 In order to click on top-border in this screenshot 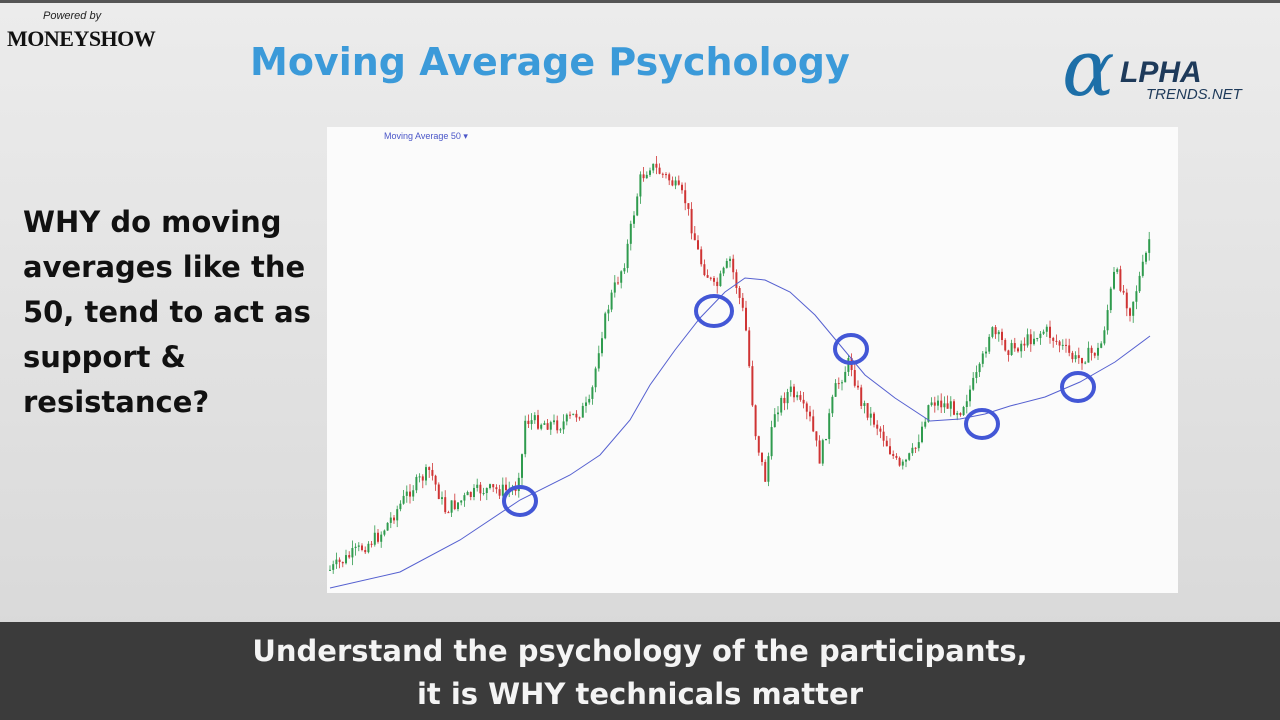, I will do `click(640, 1)`.